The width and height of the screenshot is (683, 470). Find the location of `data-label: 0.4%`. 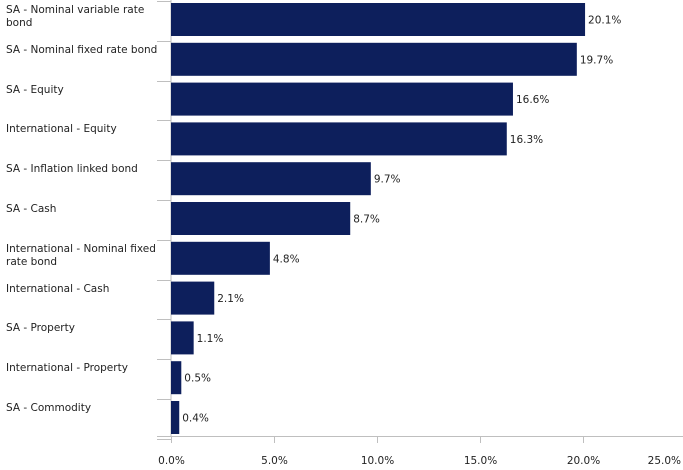

data-label: 0.4% is located at coordinates (195, 419).